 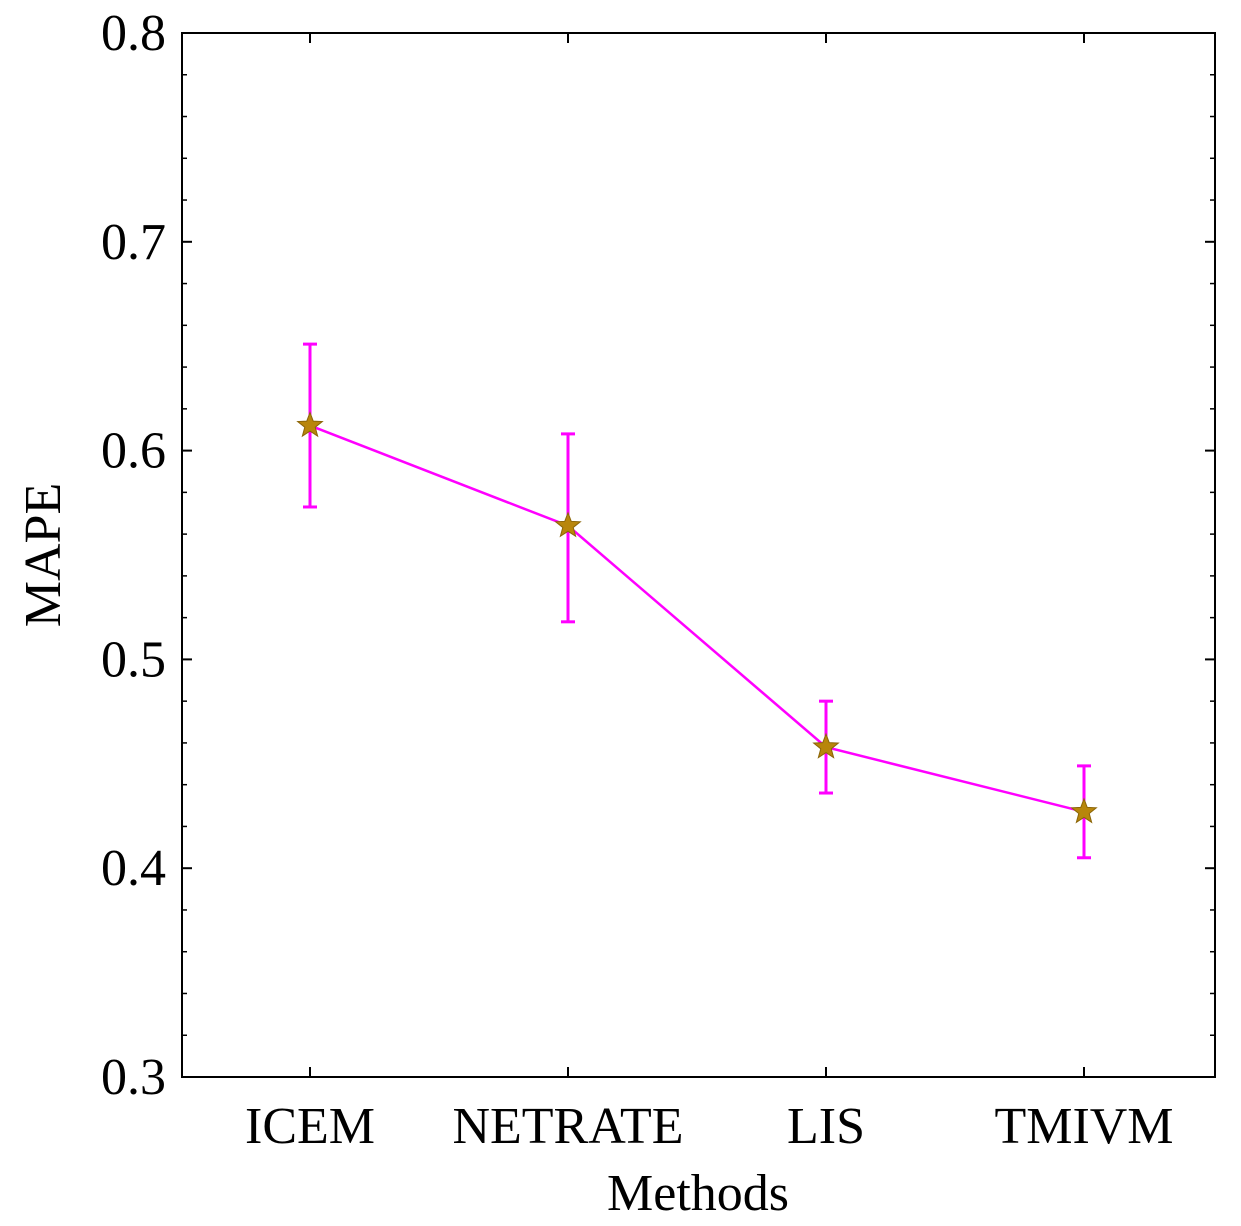 What do you see at coordinates (826, 745) in the screenshot?
I see `data-point-lis` at bounding box center [826, 745].